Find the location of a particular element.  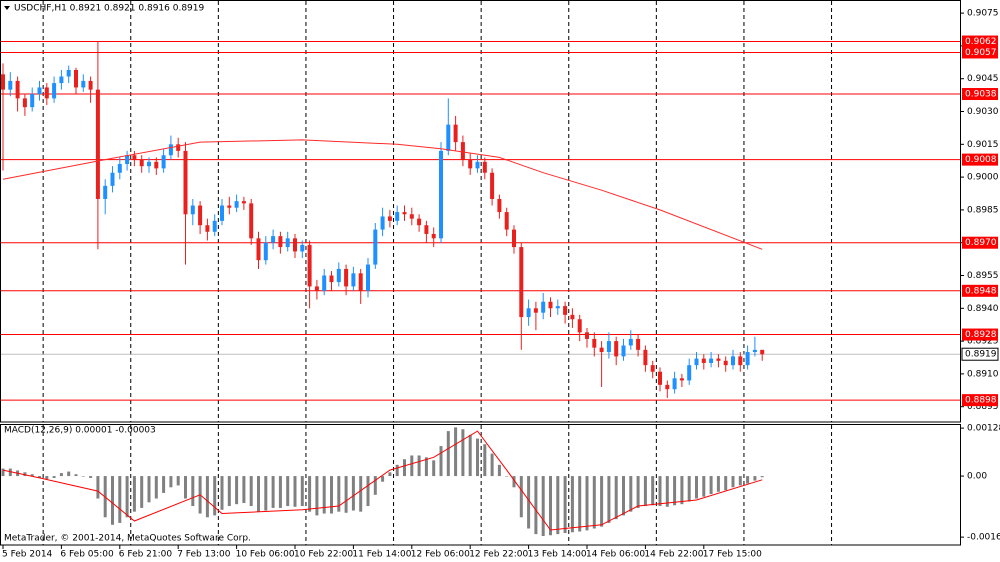

x-tick-label: 17 Feb 15:00 is located at coordinates (732, 555).